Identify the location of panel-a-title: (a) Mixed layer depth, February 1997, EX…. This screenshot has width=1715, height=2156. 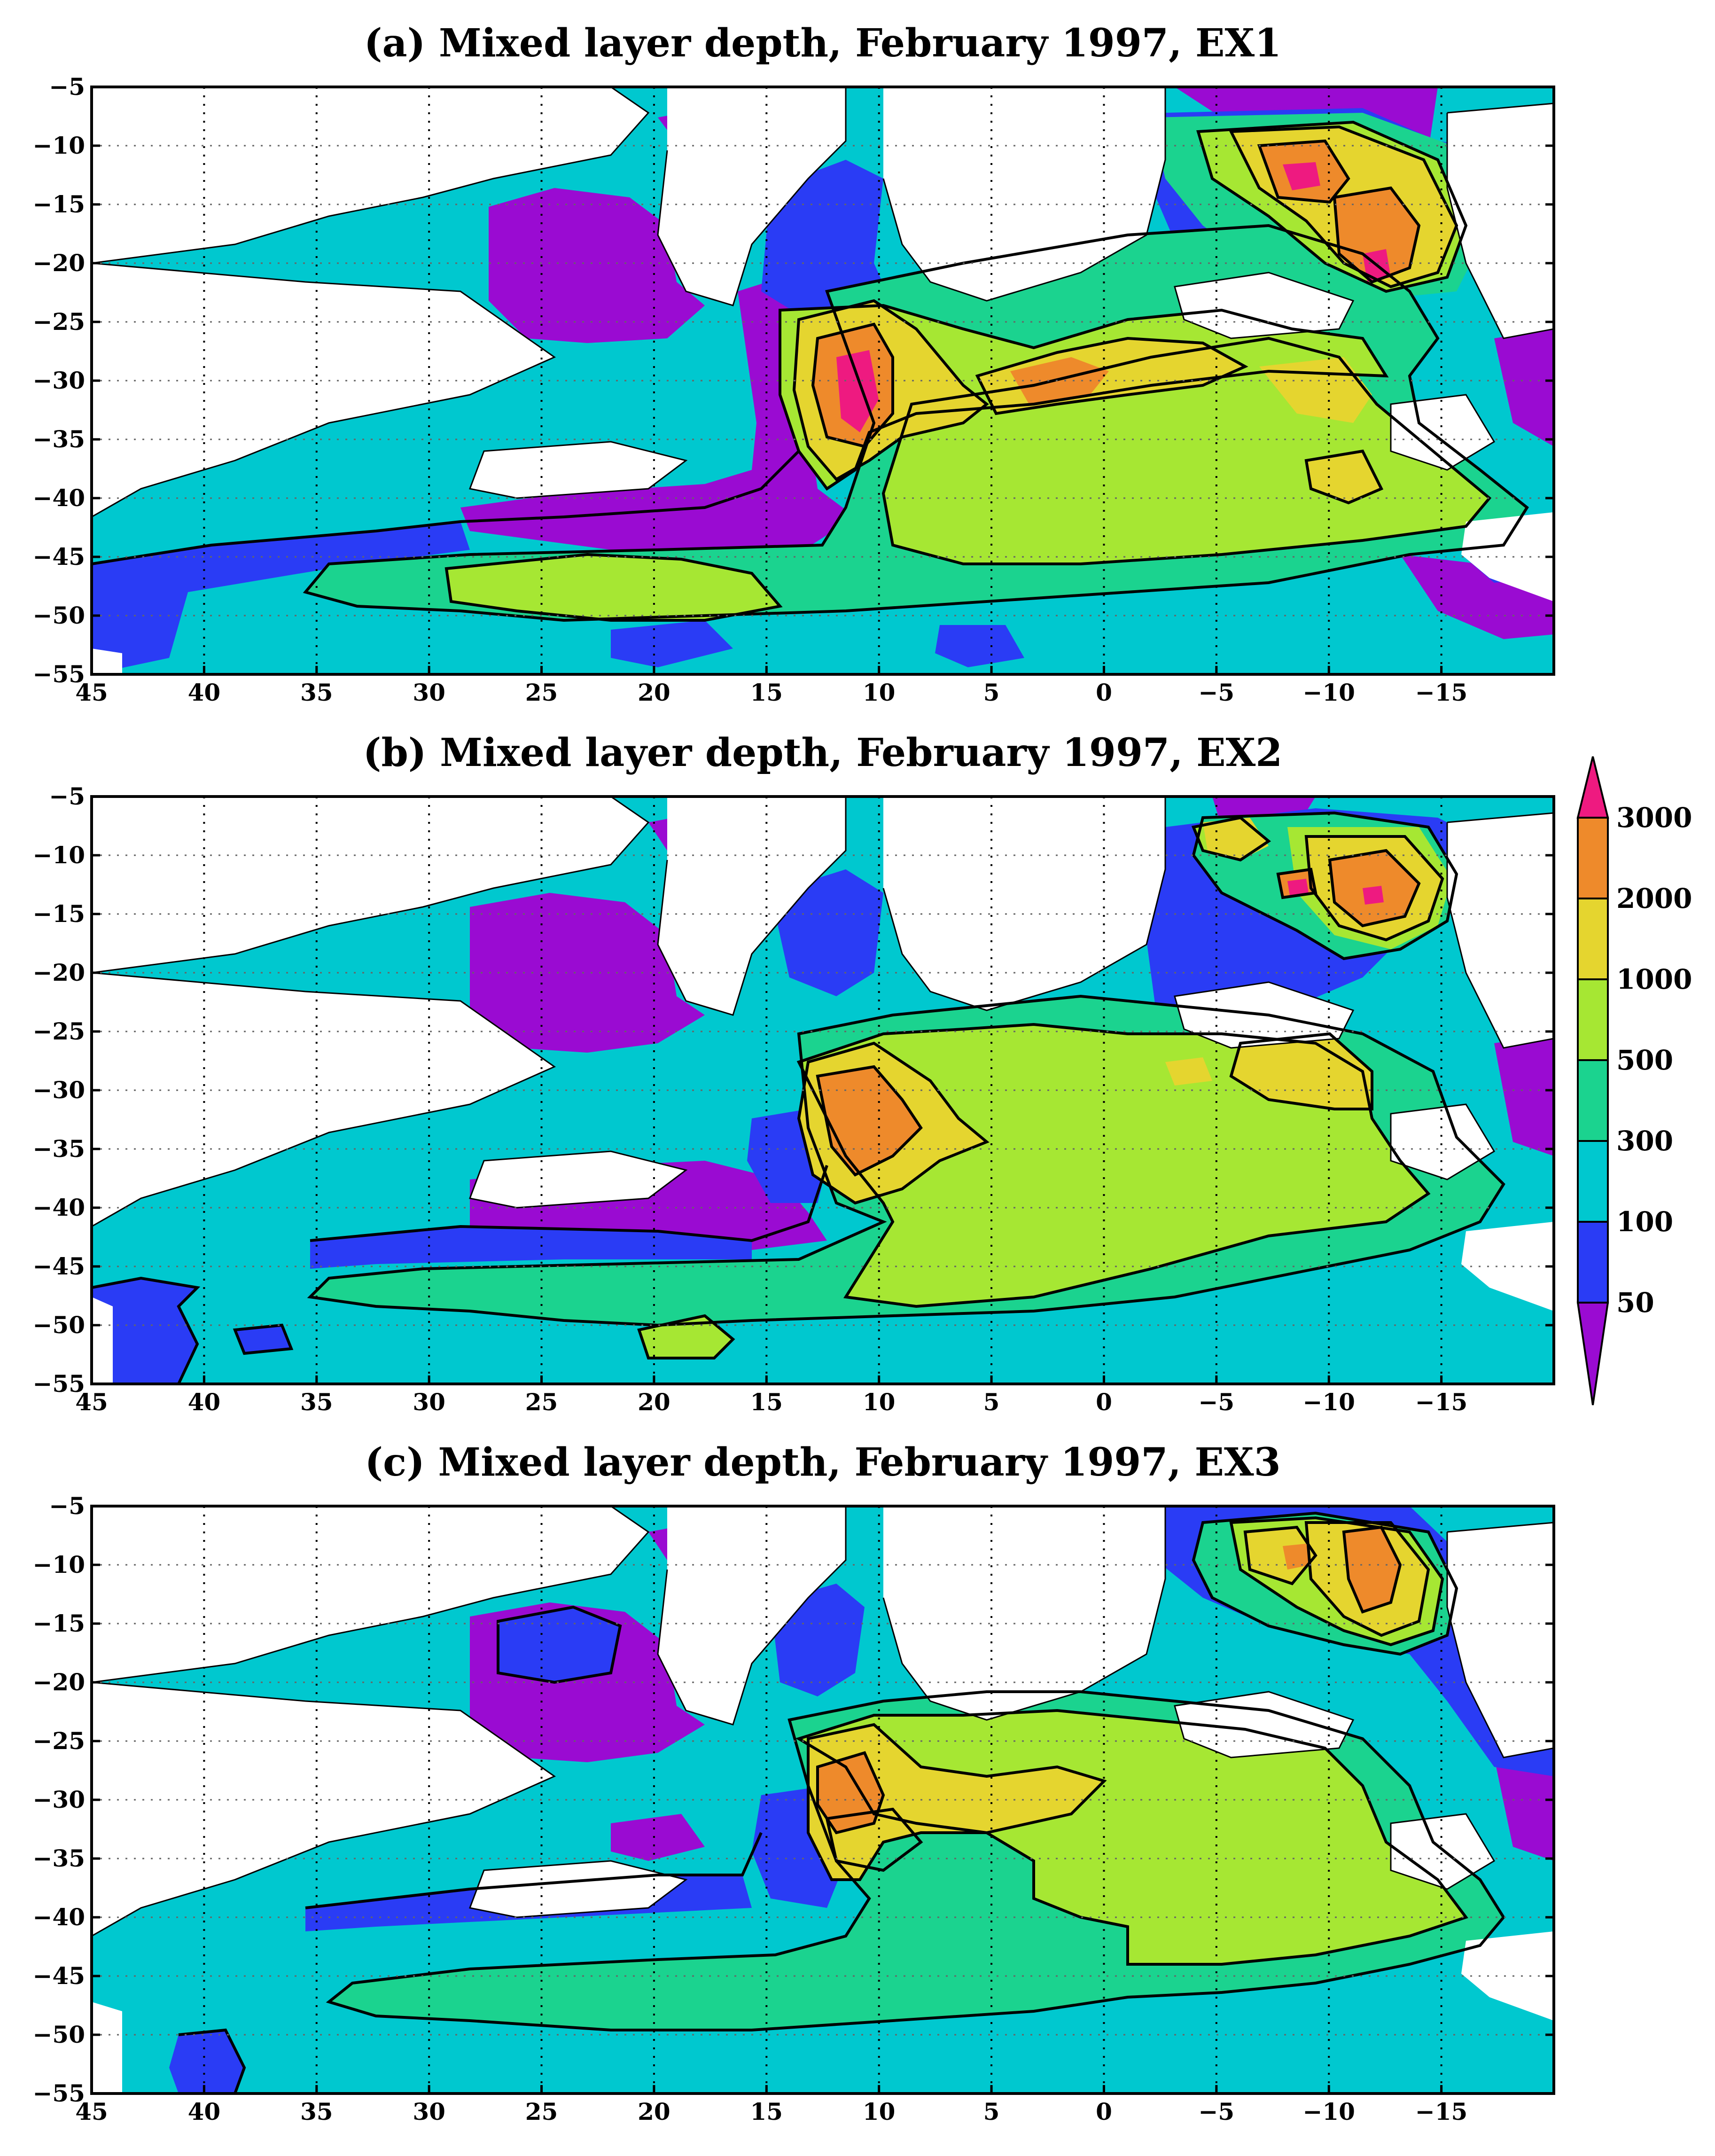
(823, 44).